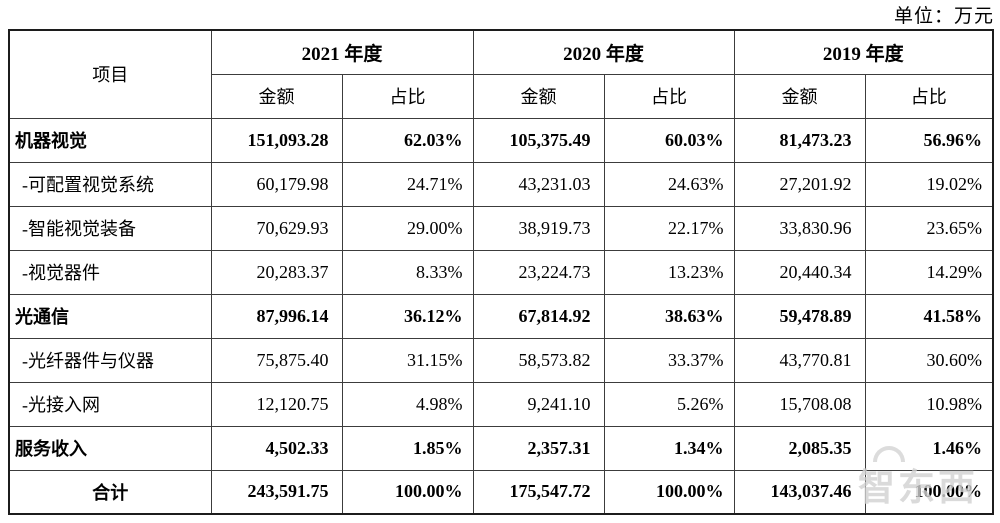  I want to click on ratio-cell: 4.98%, so click(407, 404).